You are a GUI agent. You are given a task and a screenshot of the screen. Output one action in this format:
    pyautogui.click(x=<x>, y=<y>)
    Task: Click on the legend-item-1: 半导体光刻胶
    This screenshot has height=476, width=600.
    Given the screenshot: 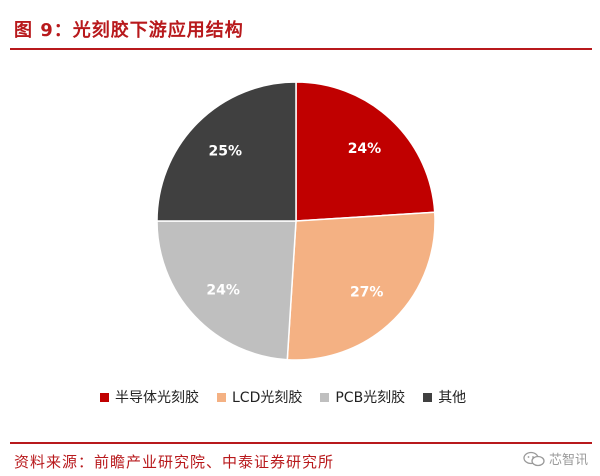 What is the action you would take?
    pyautogui.click(x=149, y=397)
    